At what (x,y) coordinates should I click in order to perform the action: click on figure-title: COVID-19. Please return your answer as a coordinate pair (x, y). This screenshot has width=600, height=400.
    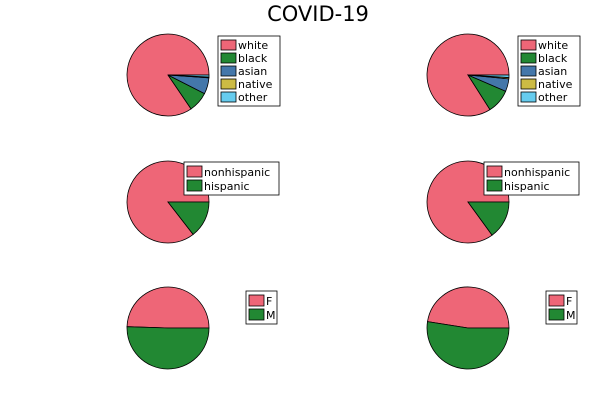
    Looking at the image, I should click on (318, 14).